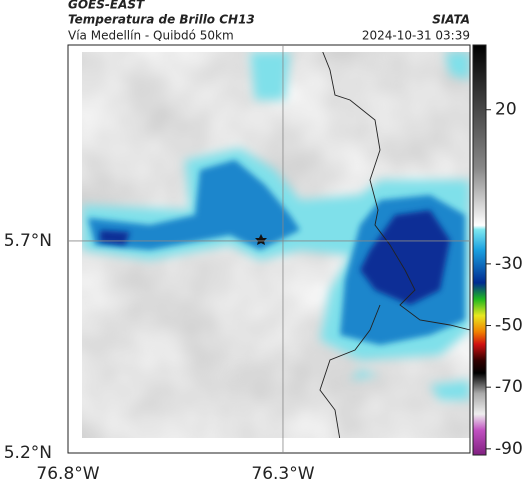 The image size is (526, 491). I want to click on colorbar, so click(479, 250).